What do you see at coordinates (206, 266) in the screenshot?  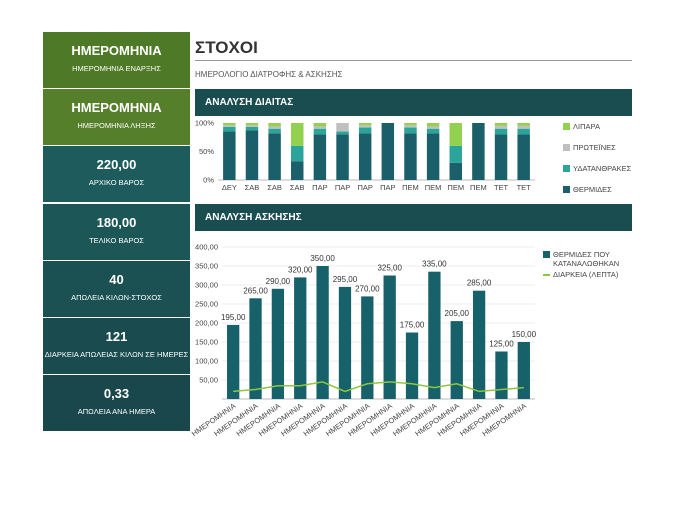 I see `y-tick-label: 350,00` at bounding box center [206, 266].